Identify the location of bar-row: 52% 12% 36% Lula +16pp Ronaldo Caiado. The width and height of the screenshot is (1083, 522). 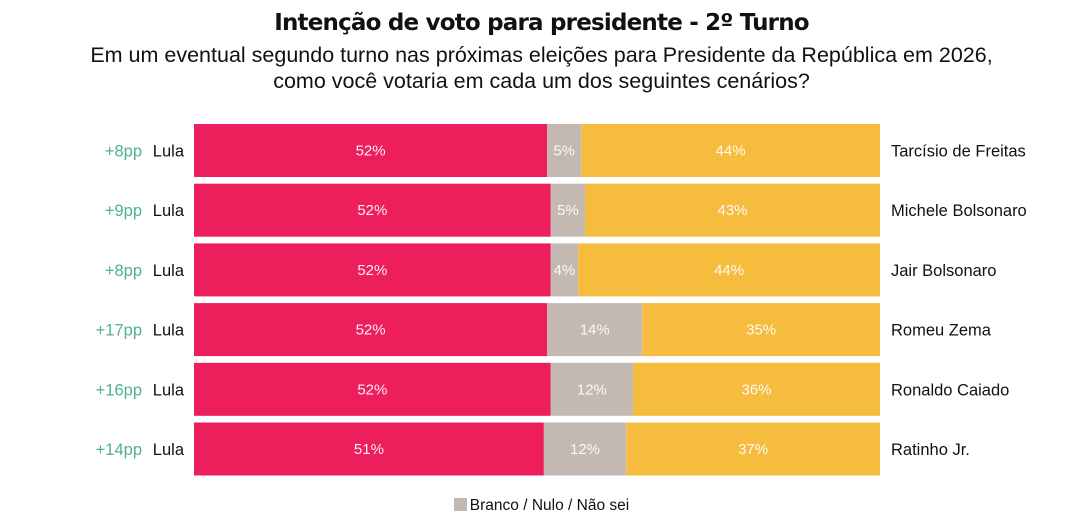
(552, 389).